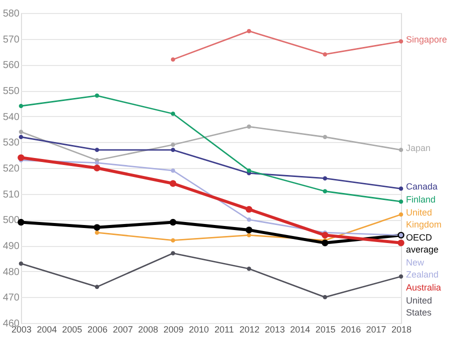 This screenshot has height=346, width=474. I want to click on y-tick-label: 490, so click(11, 246).